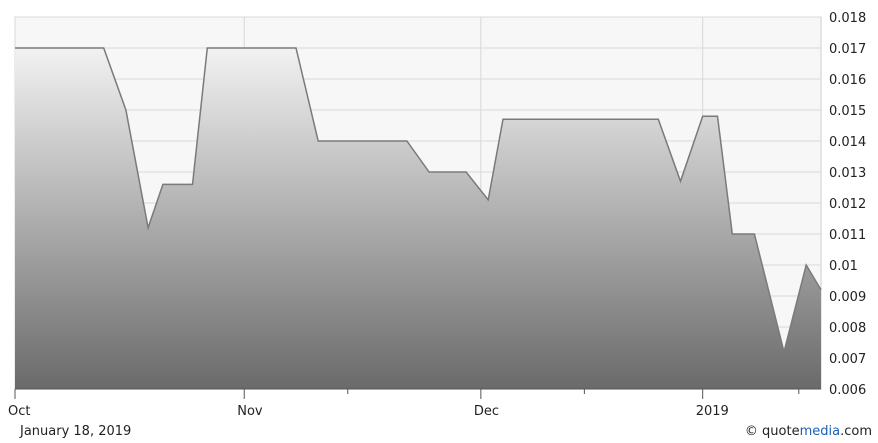 Image resolution: width=878 pixels, height=443 pixels. I want to click on x-axis: Oct Nov Dec 2019, so click(404, 404).